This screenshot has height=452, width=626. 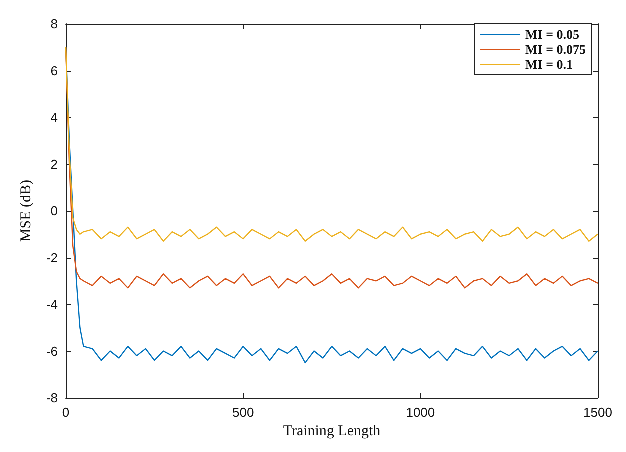 What do you see at coordinates (54, 117) in the screenshot?
I see `y-tick-label: 4` at bounding box center [54, 117].